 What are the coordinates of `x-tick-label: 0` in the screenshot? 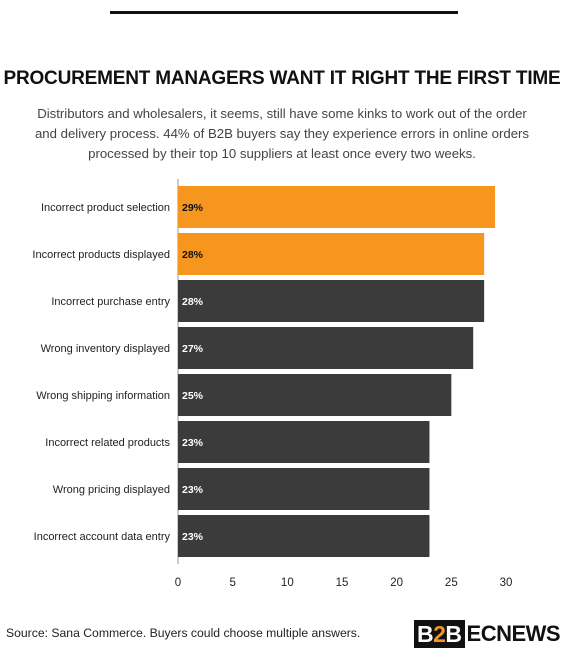 It's located at (178, 583).